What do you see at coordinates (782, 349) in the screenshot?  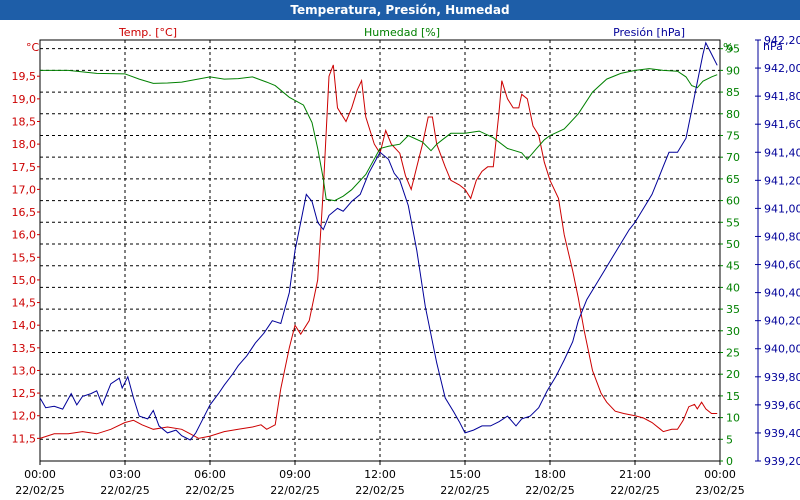 I see `pressure-tick-label: 940,00` at bounding box center [782, 349].